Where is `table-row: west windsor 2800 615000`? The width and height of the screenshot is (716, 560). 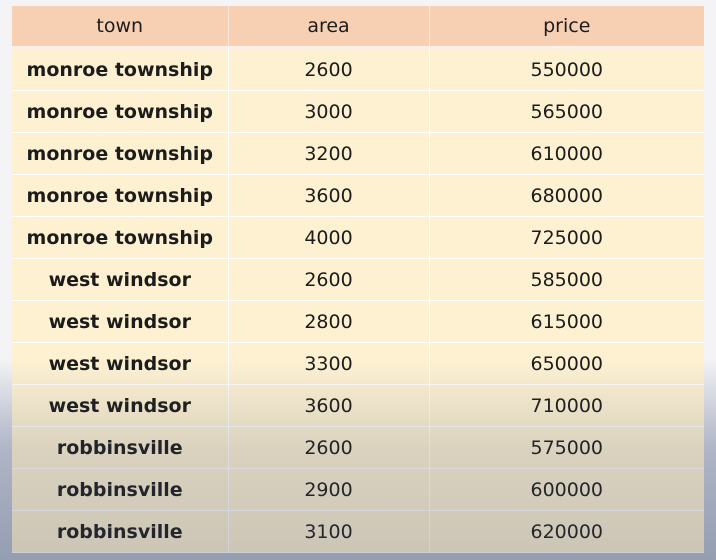 table-row: west windsor 2800 615000 is located at coordinates (358, 321).